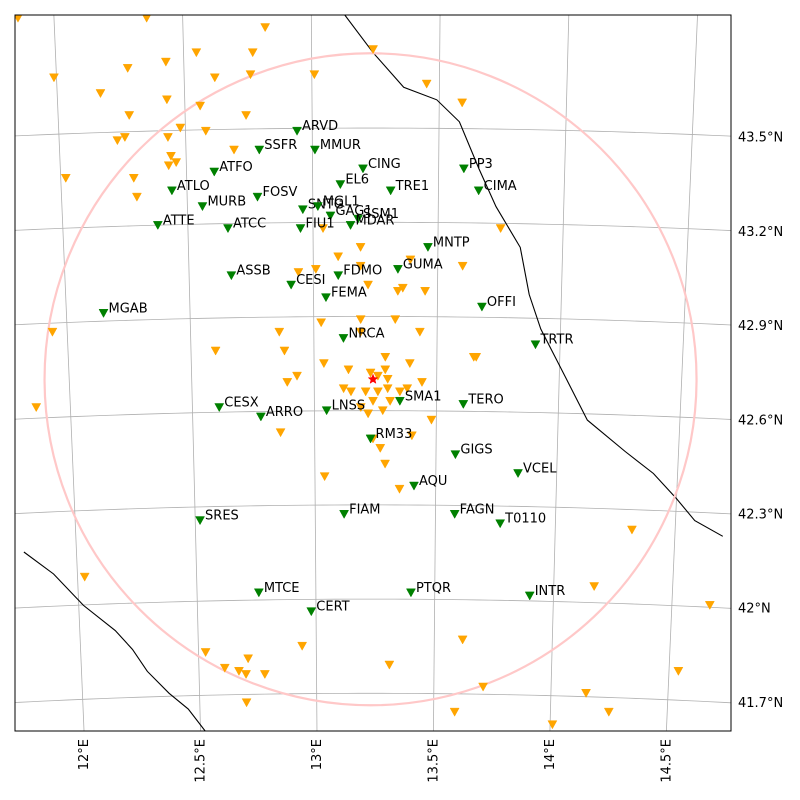 This screenshot has width=800, height=800. I want to click on station-label: MURB, so click(226, 202).